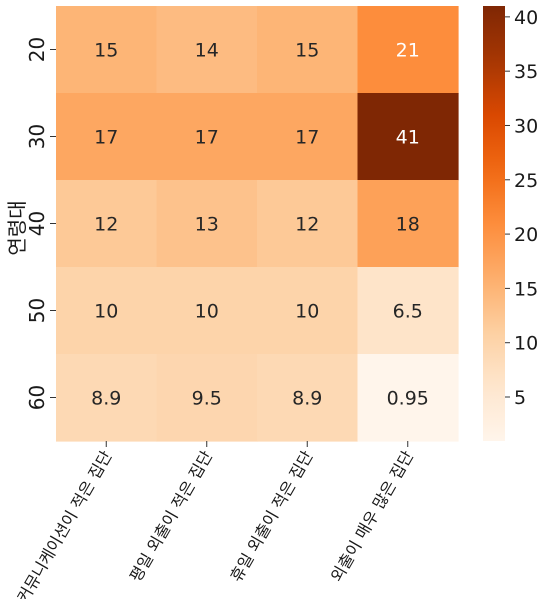 The height and width of the screenshot is (599, 543). I want to click on colorbar-tick-label: 30, so click(526, 126).